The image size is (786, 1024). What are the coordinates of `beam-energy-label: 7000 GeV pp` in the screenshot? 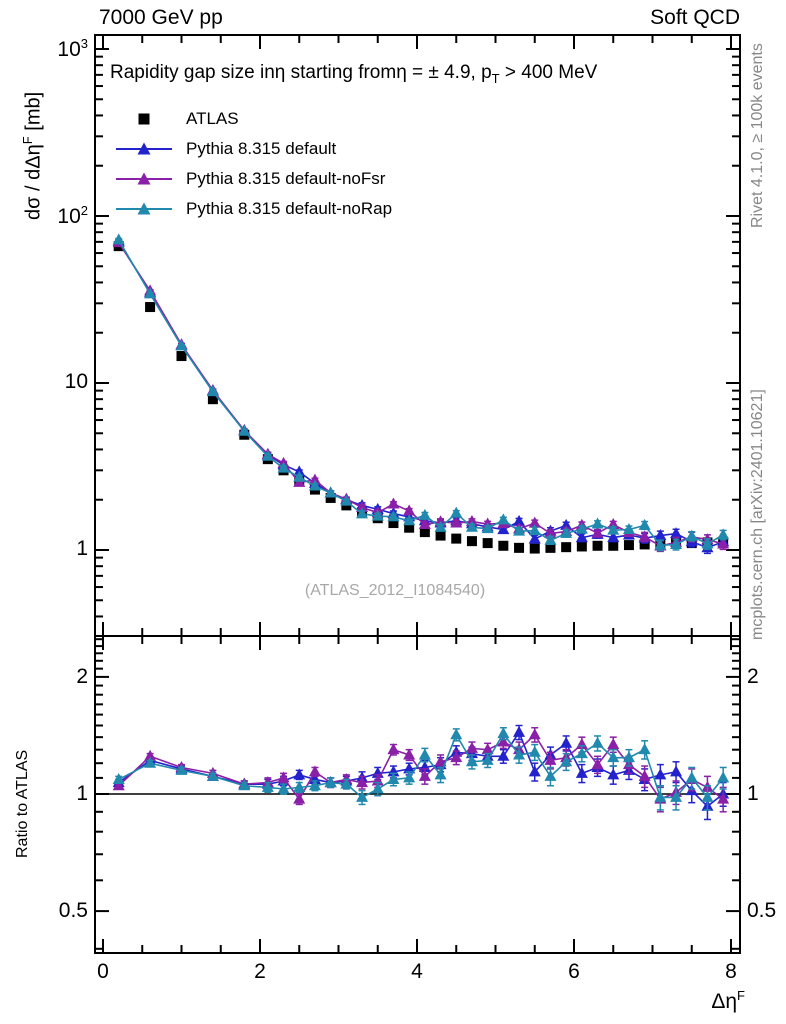 It's located at (161, 17).